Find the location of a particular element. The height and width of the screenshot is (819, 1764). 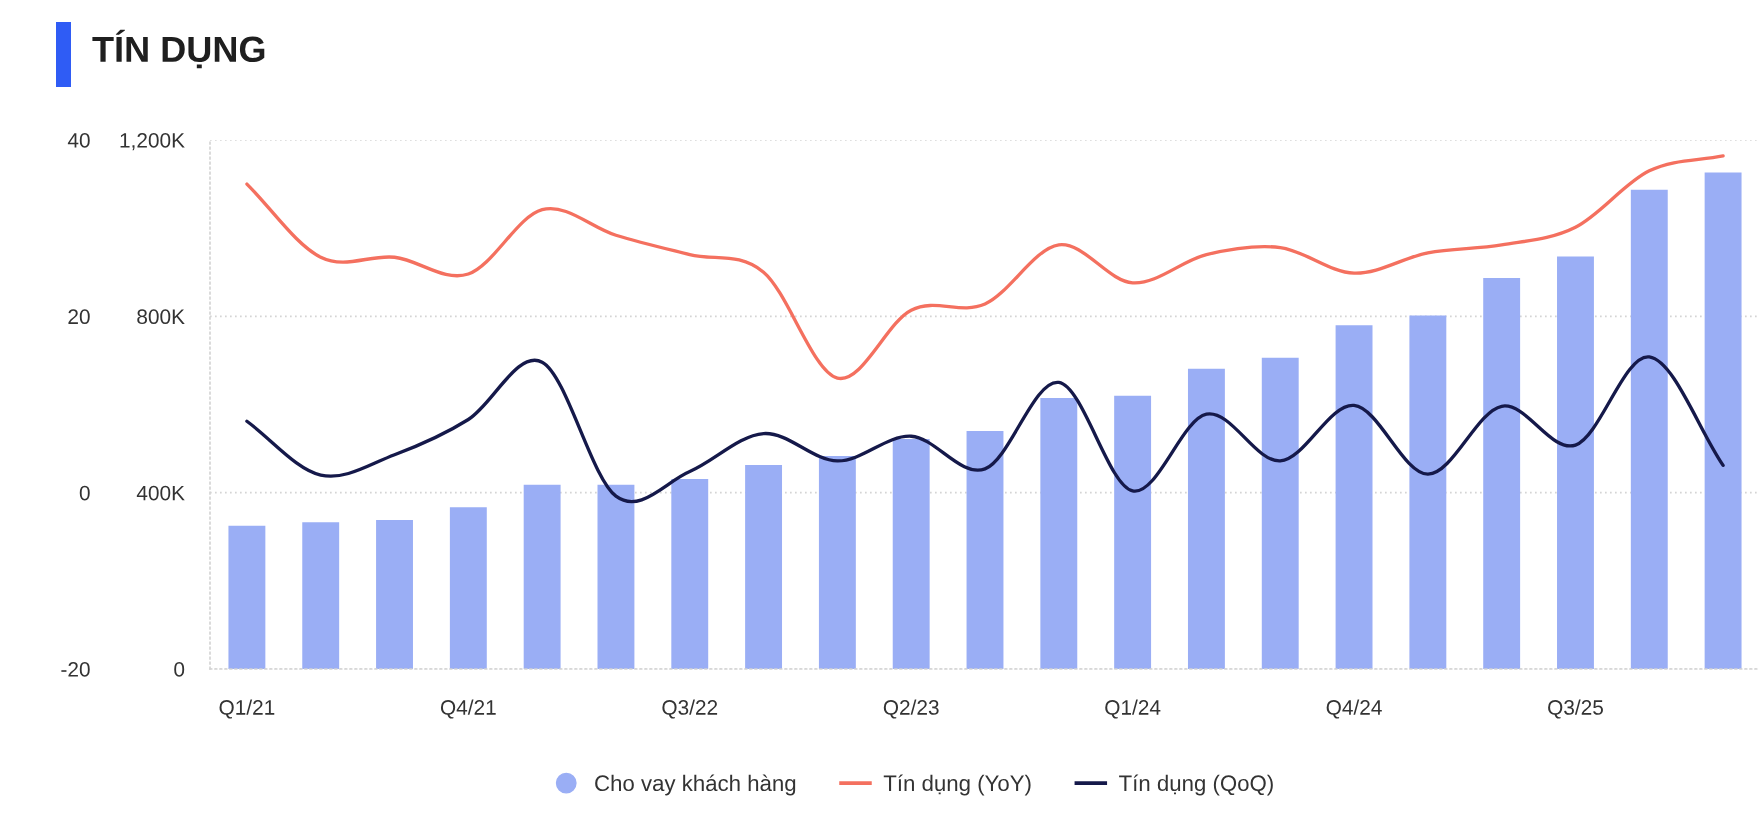

x-tick-label: Q1/24 is located at coordinates (1133, 709).